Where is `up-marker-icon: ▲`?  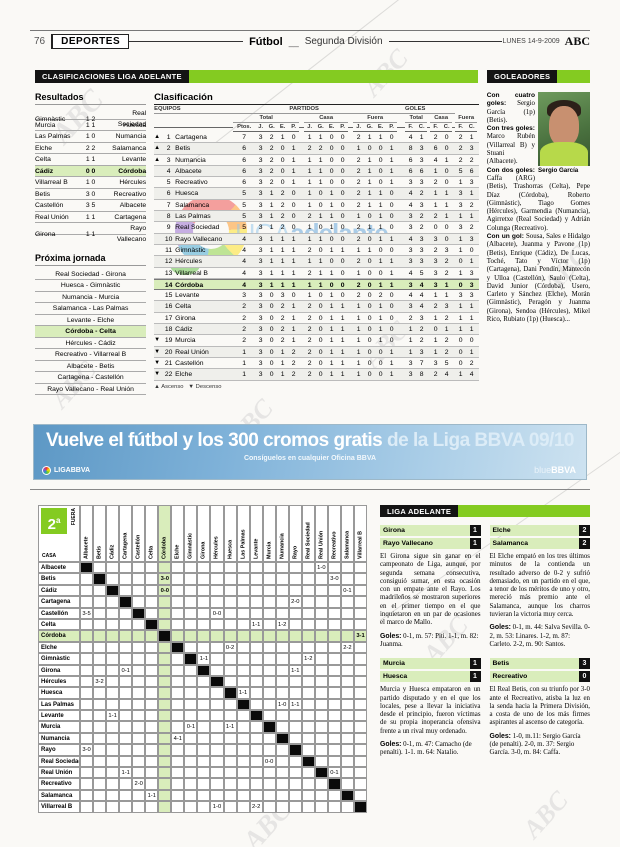
up-marker-icon: ▲ is located at coordinates (157, 148).